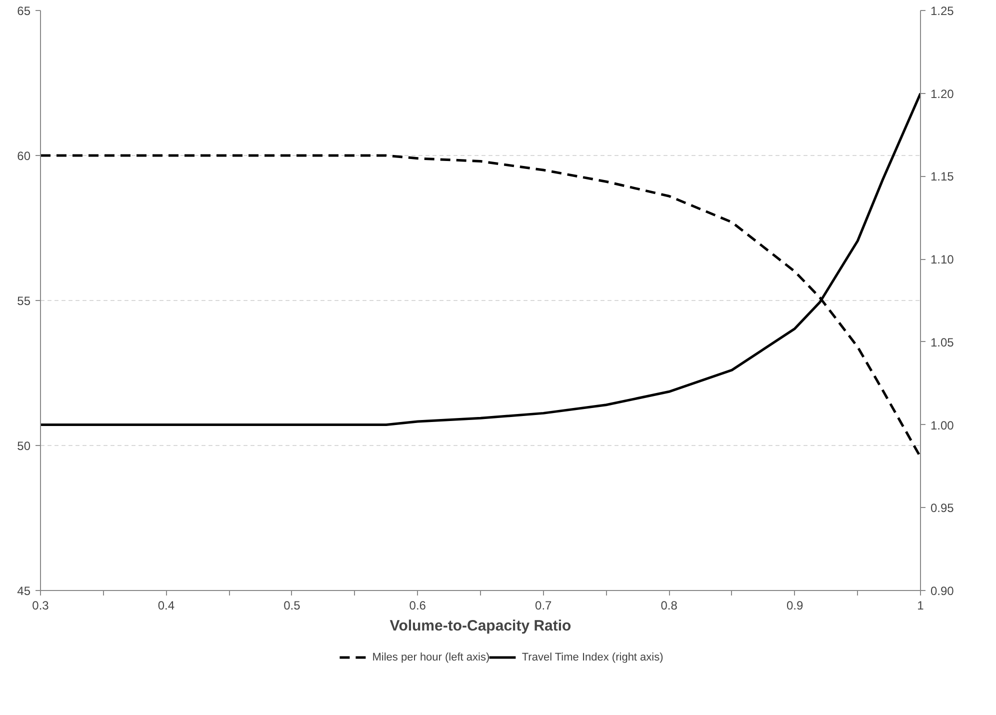  Describe the element at coordinates (669, 605) in the screenshot. I see `x-tick-label: 0.8` at that location.